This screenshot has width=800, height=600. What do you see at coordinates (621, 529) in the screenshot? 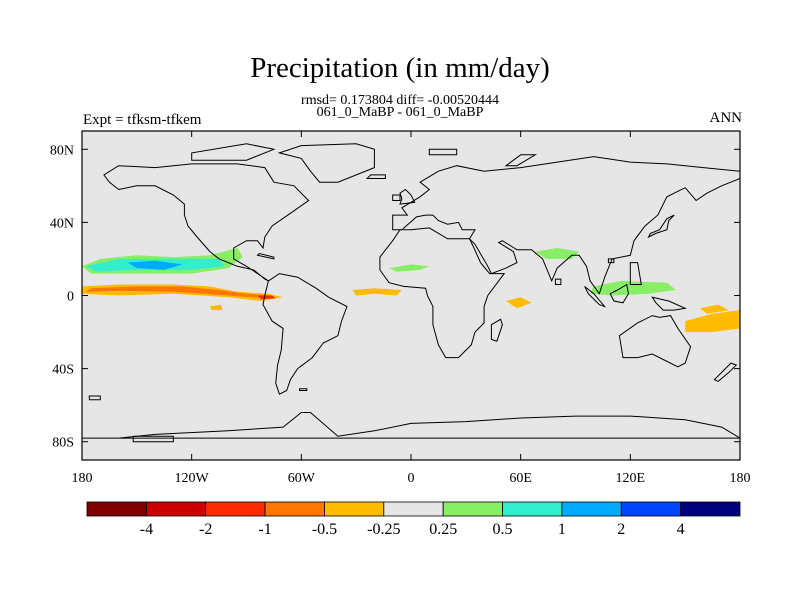
I see `colorbar-label-8: 2` at bounding box center [621, 529].